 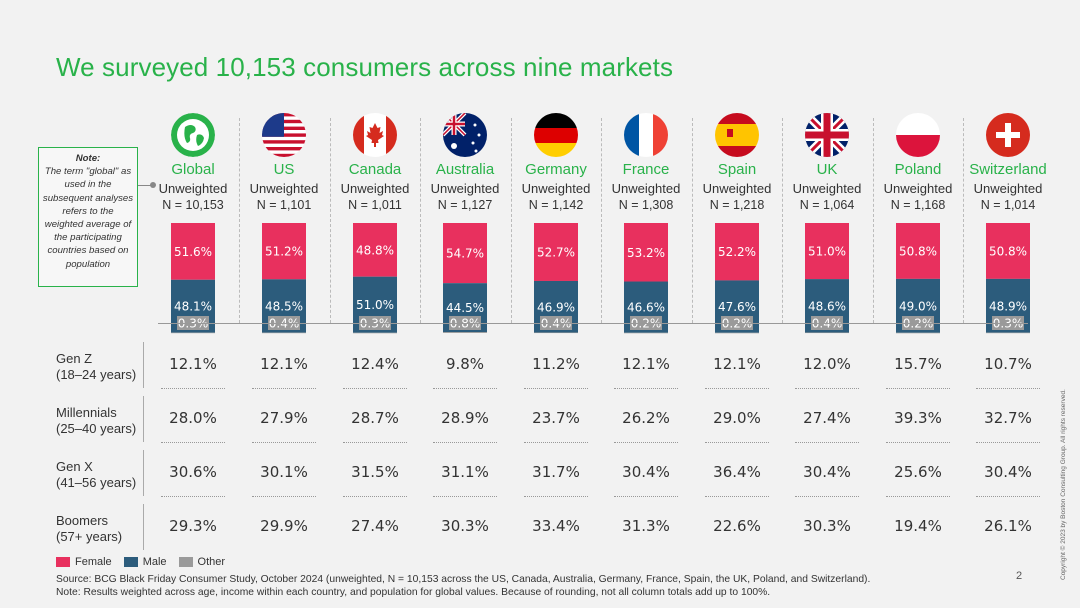 I want to click on market-name: Poland, so click(x=918, y=169).